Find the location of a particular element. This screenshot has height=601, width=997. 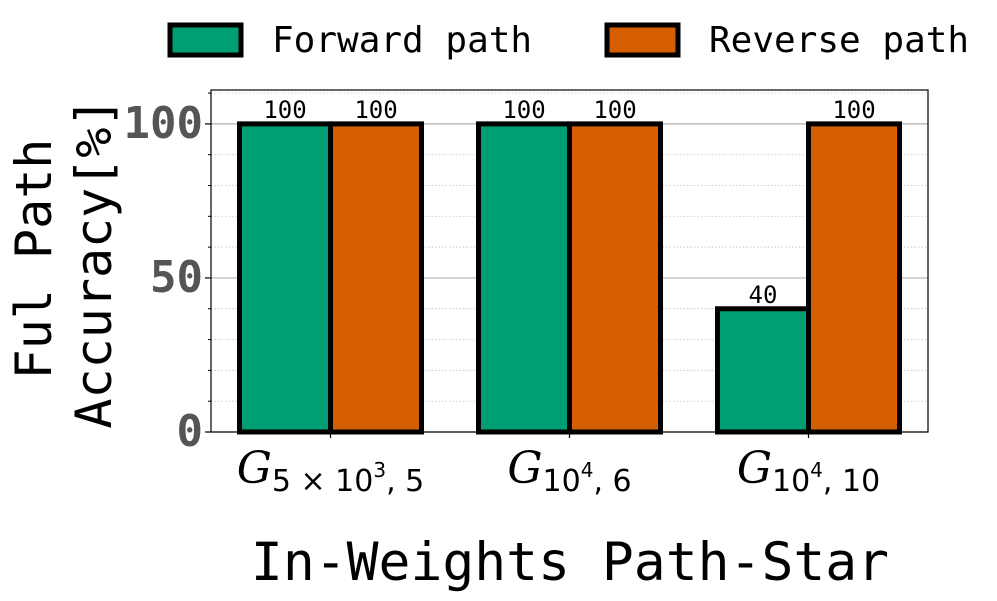

x-tick-label-tail: , 10 is located at coordinates (851, 481).